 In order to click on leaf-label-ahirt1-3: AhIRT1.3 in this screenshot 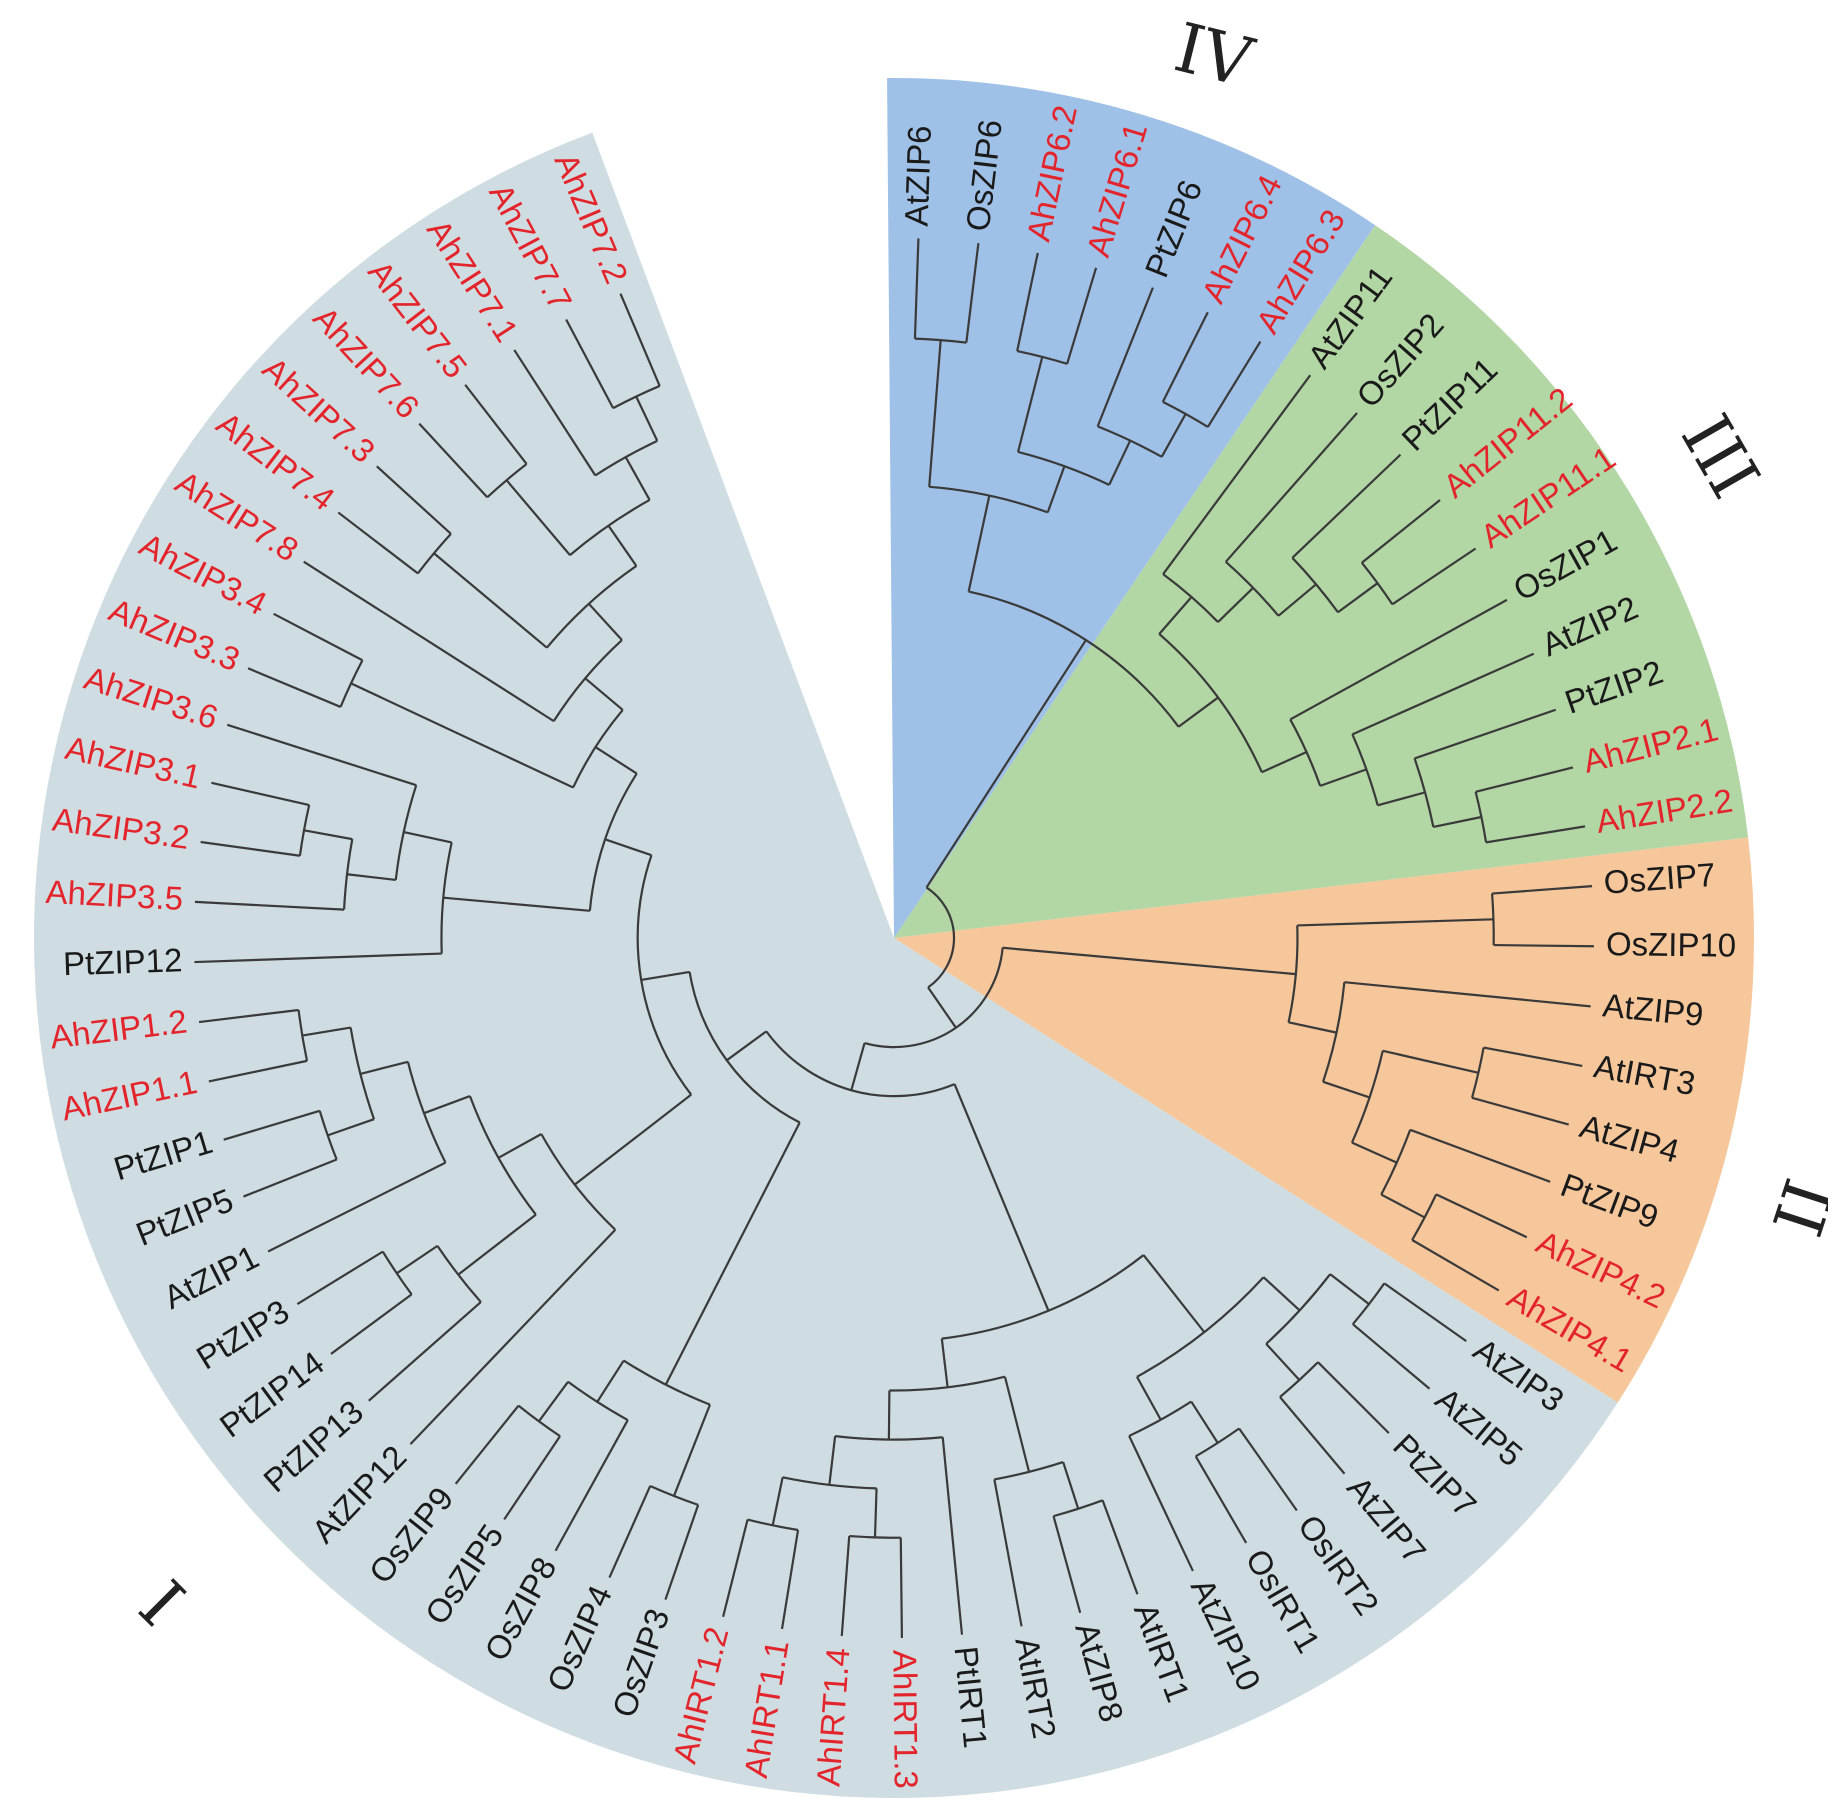, I will do `click(905, 1719)`.